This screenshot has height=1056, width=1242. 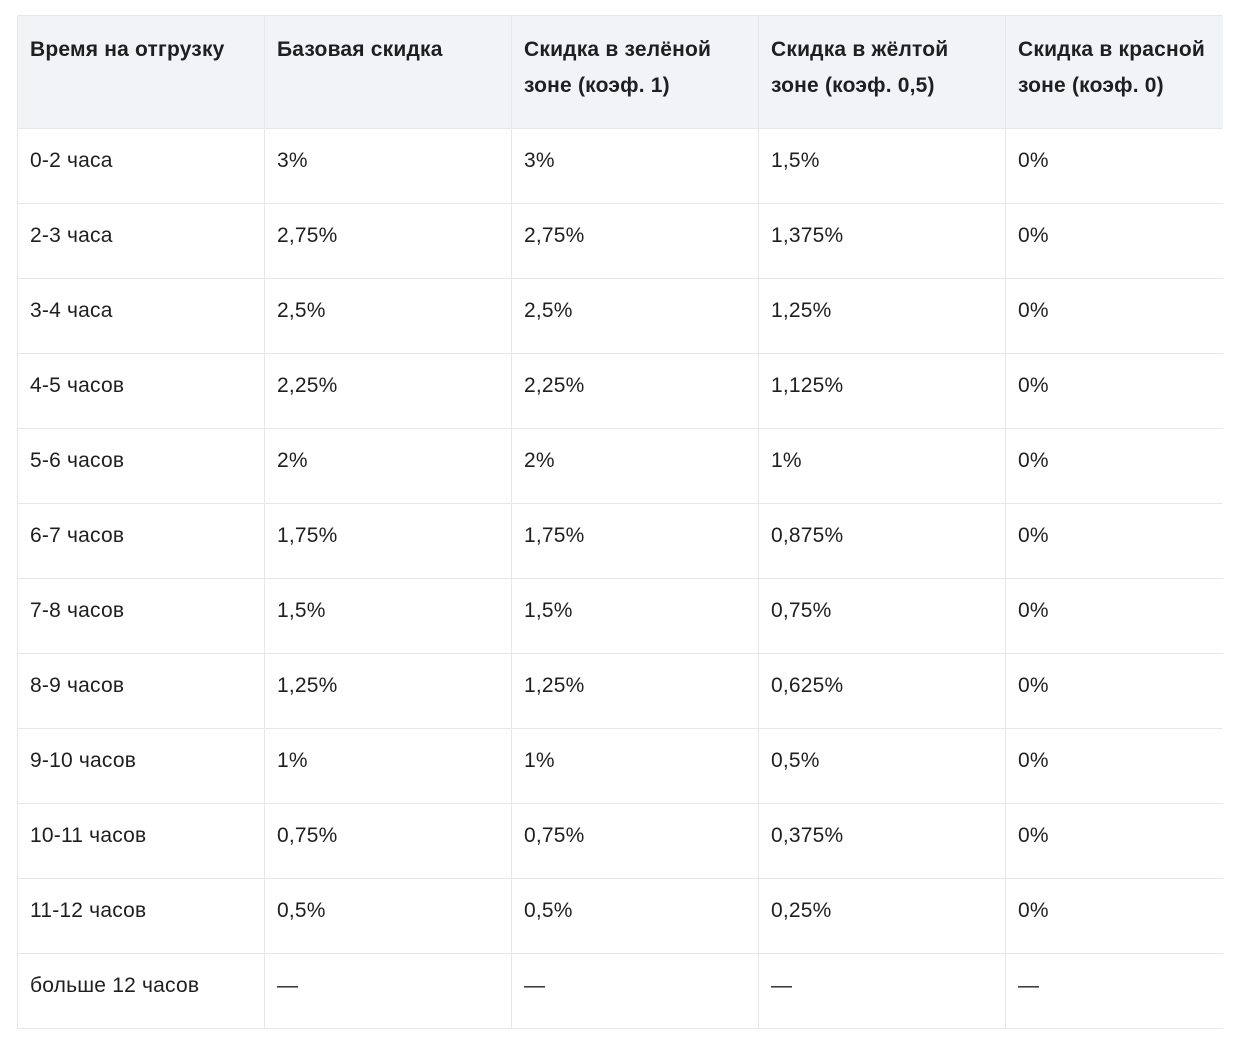 What do you see at coordinates (882, 841) in the screenshot?
I see `cell-yellow-zone: 0,375%` at bounding box center [882, 841].